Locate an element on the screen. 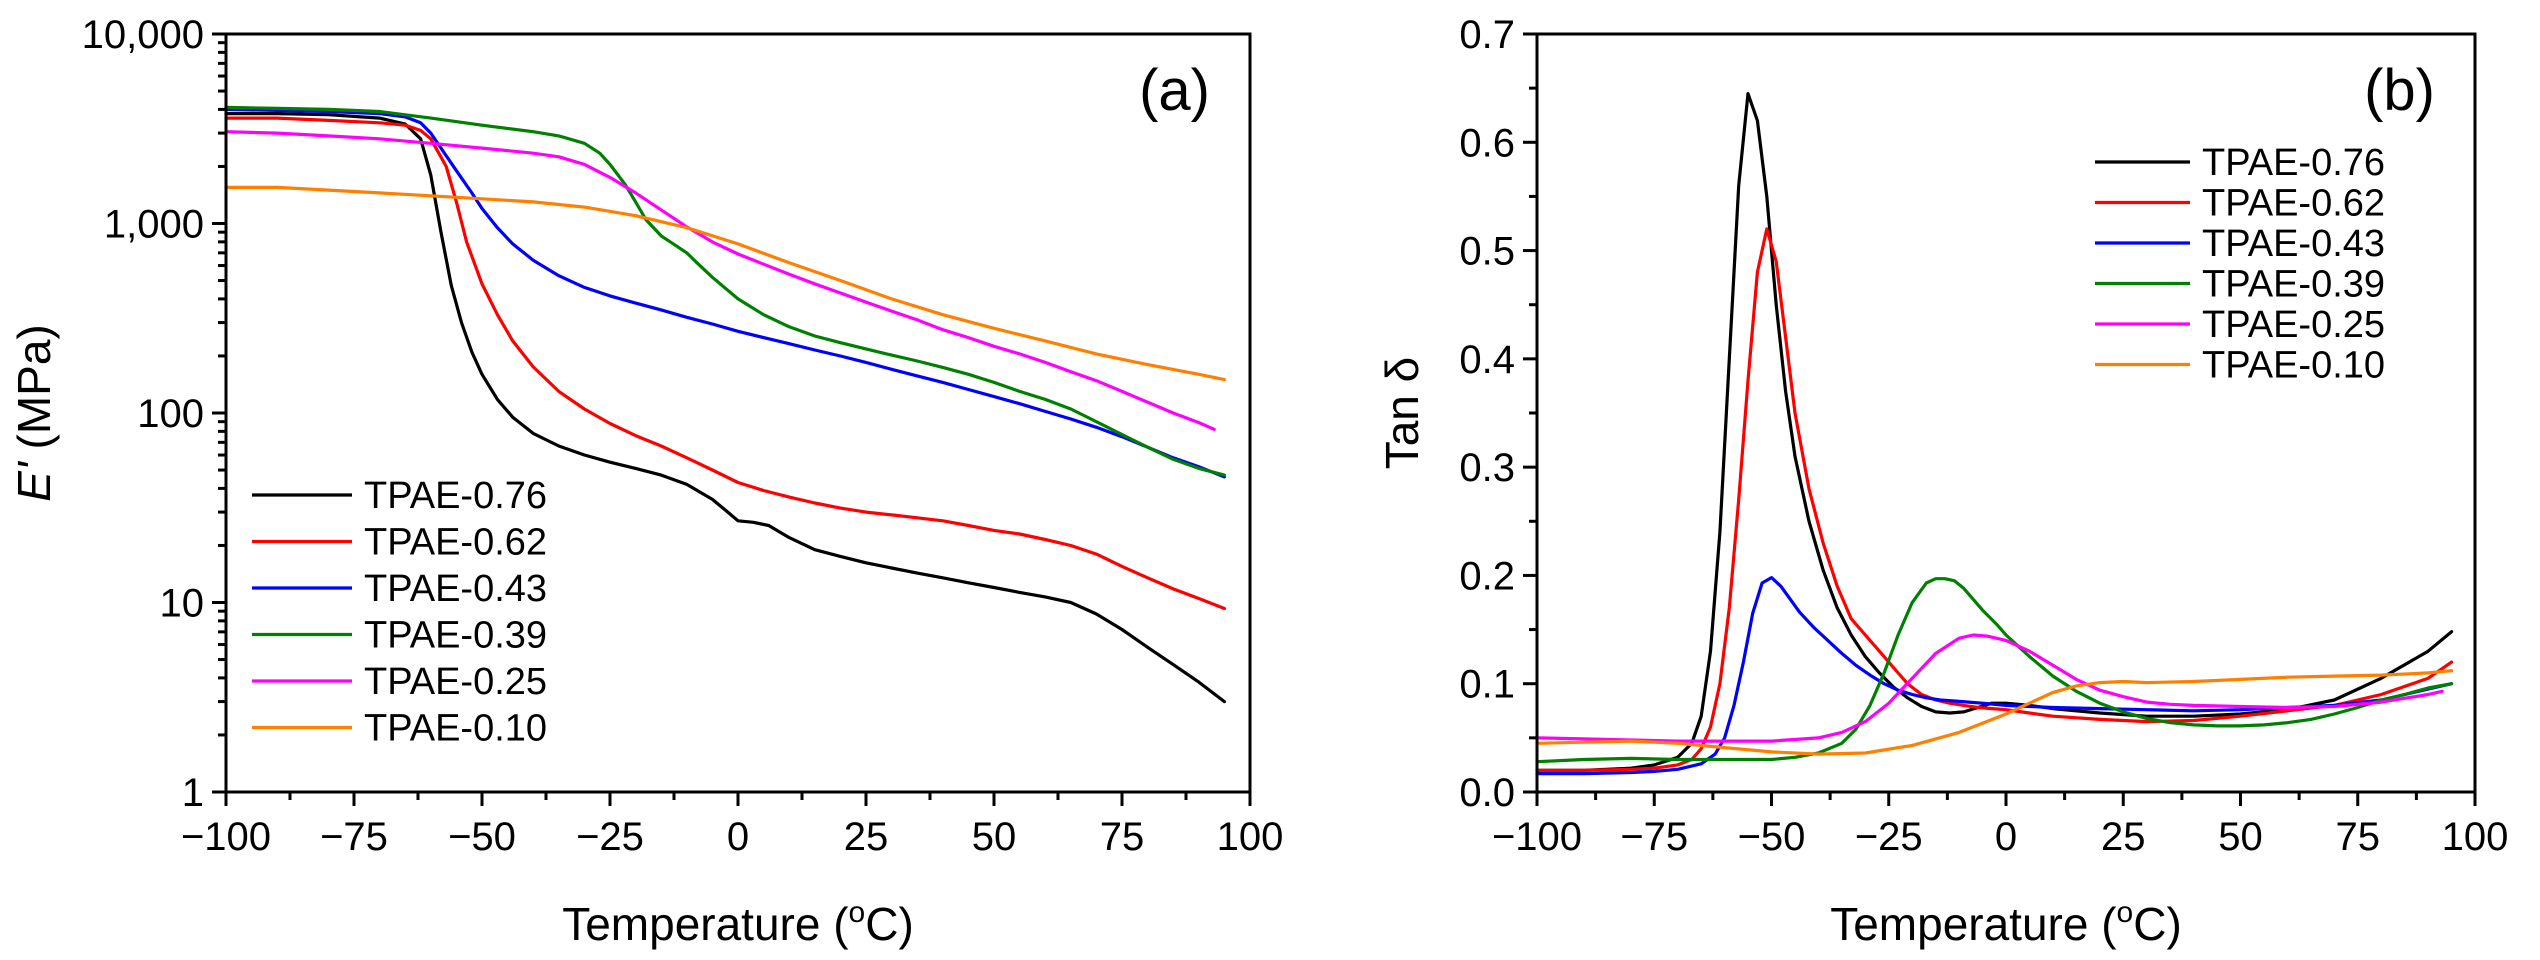  svg-text: E' (MPa) is located at coordinates (34, 412).